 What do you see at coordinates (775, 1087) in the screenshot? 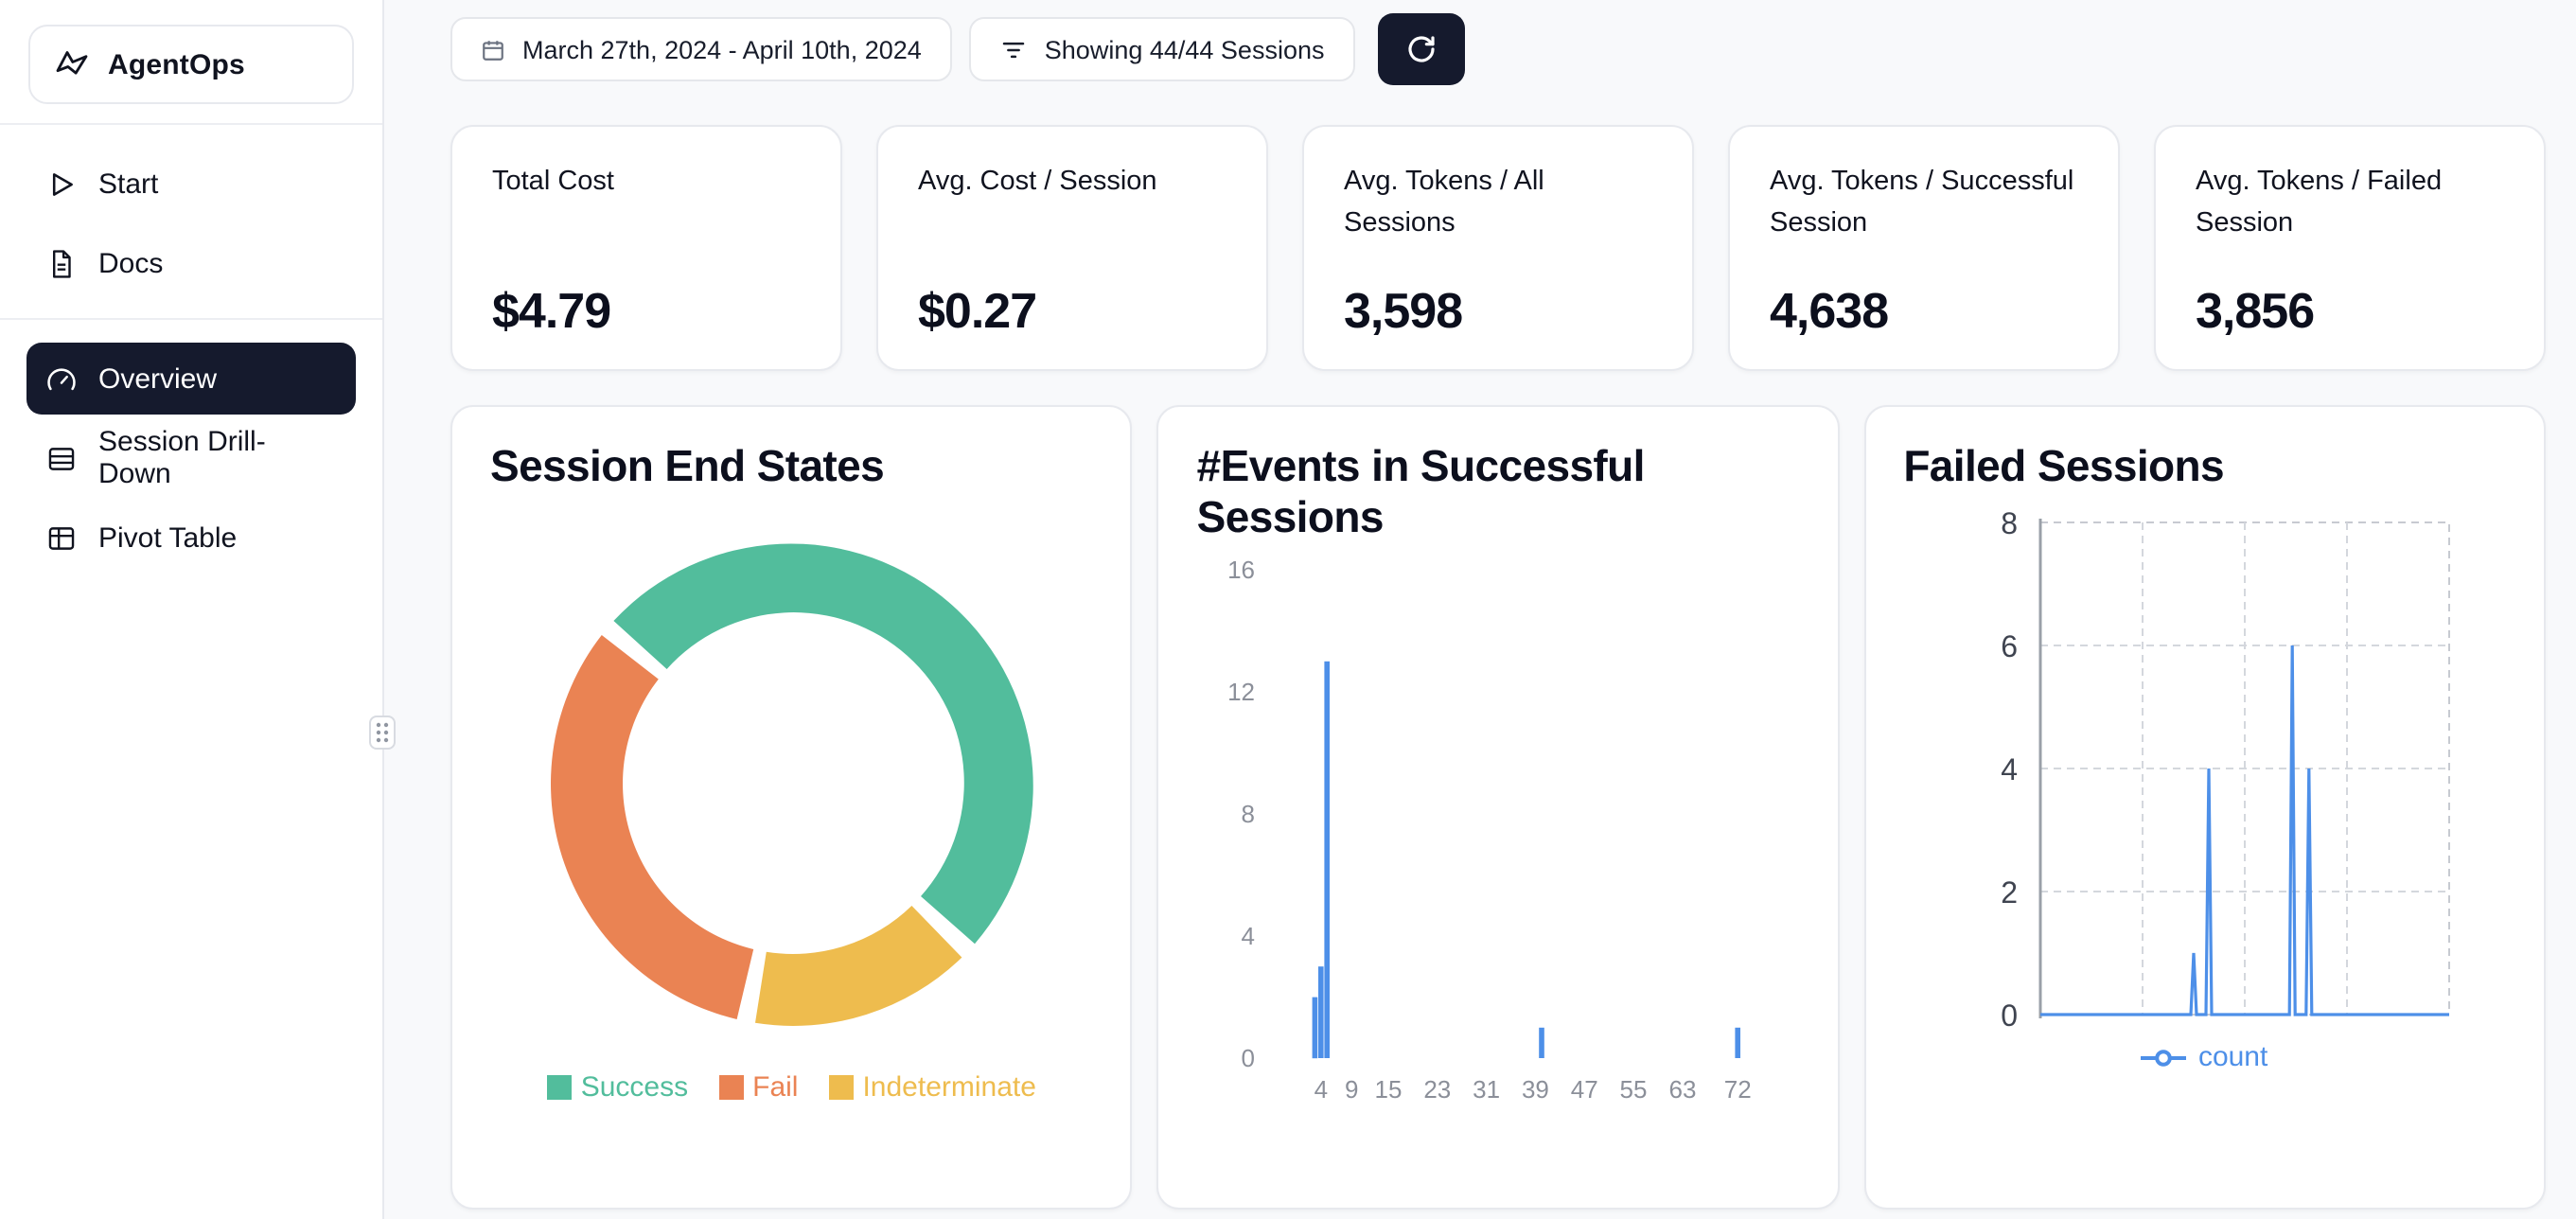
I see `legend-label: Fail` at bounding box center [775, 1087].